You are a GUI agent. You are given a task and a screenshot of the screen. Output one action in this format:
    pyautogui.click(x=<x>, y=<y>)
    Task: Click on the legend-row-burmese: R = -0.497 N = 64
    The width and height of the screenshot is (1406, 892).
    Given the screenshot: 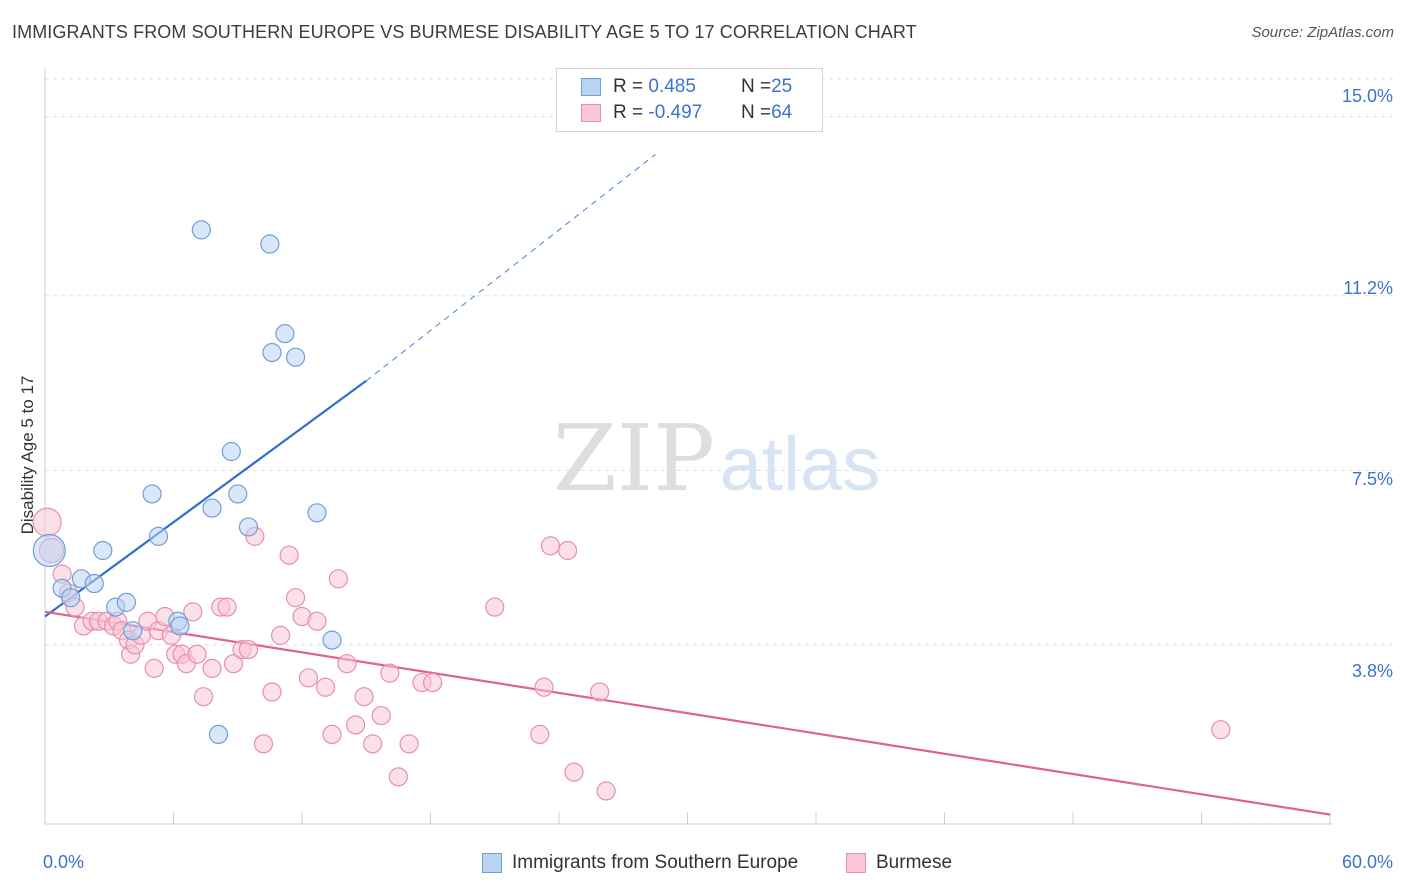 What is the action you would take?
    pyautogui.click(x=686, y=113)
    